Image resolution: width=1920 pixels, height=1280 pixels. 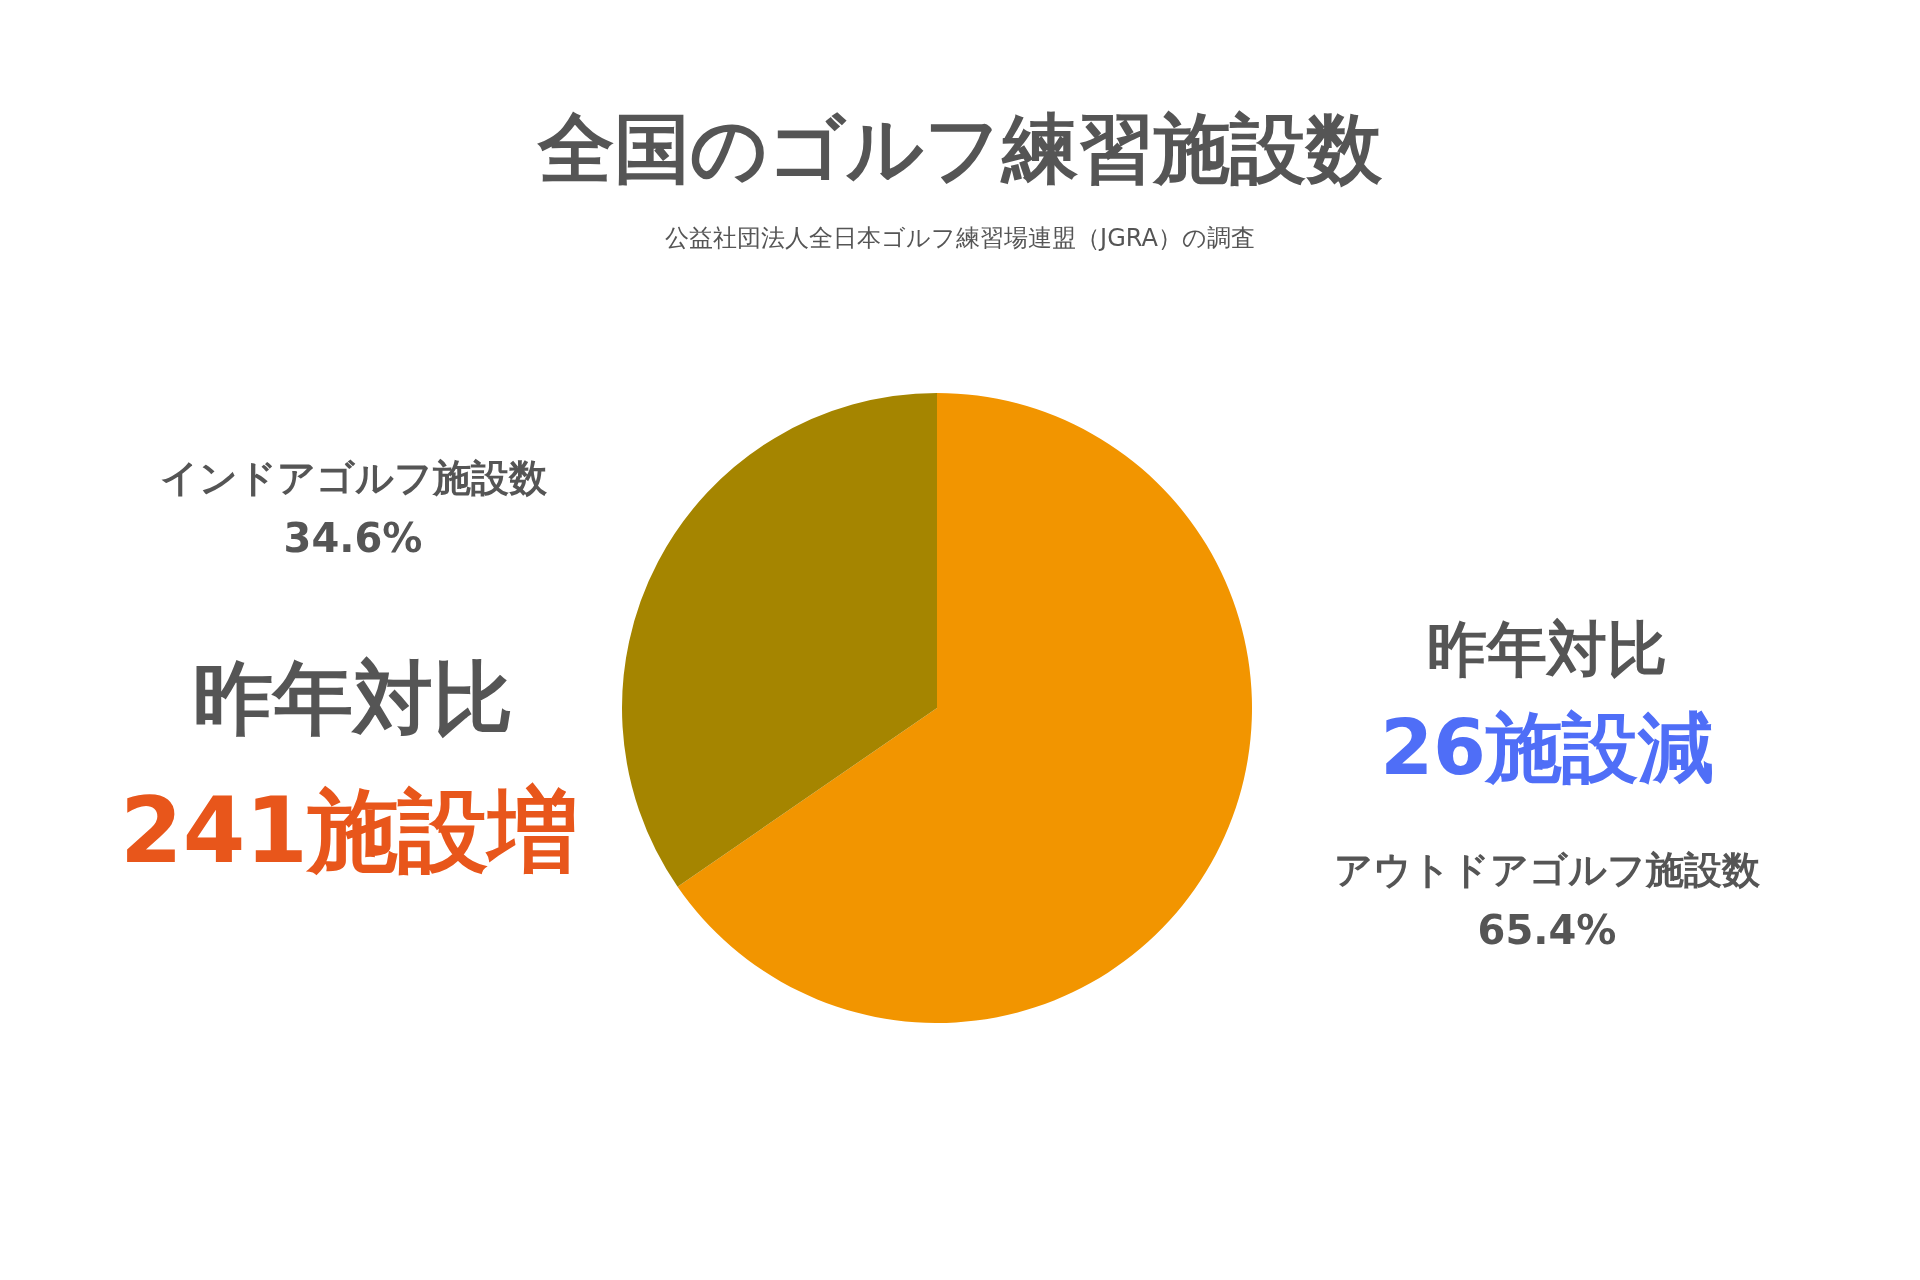 I want to click on slice-label: アウトドアゴルフ施設数, so click(x=1547, y=870).